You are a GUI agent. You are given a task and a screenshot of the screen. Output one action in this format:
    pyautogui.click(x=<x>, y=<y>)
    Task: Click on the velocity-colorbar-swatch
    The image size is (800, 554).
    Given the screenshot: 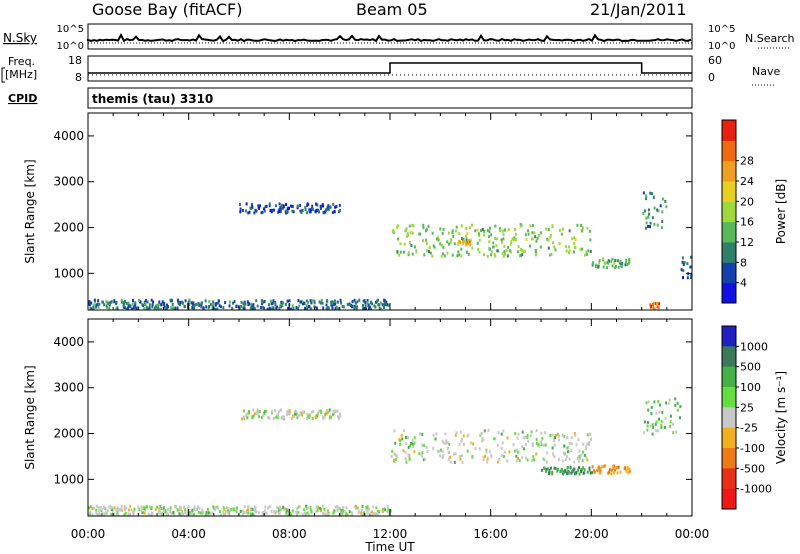 What is the action you would take?
    pyautogui.click(x=729, y=418)
    